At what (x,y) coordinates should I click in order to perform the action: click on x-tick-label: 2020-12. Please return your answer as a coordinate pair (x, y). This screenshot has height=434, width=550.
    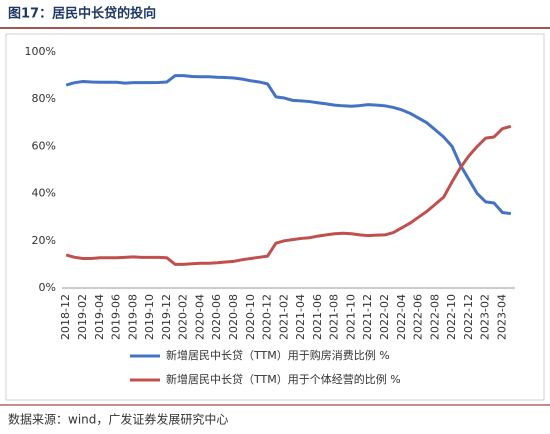
    Looking at the image, I should click on (267, 317).